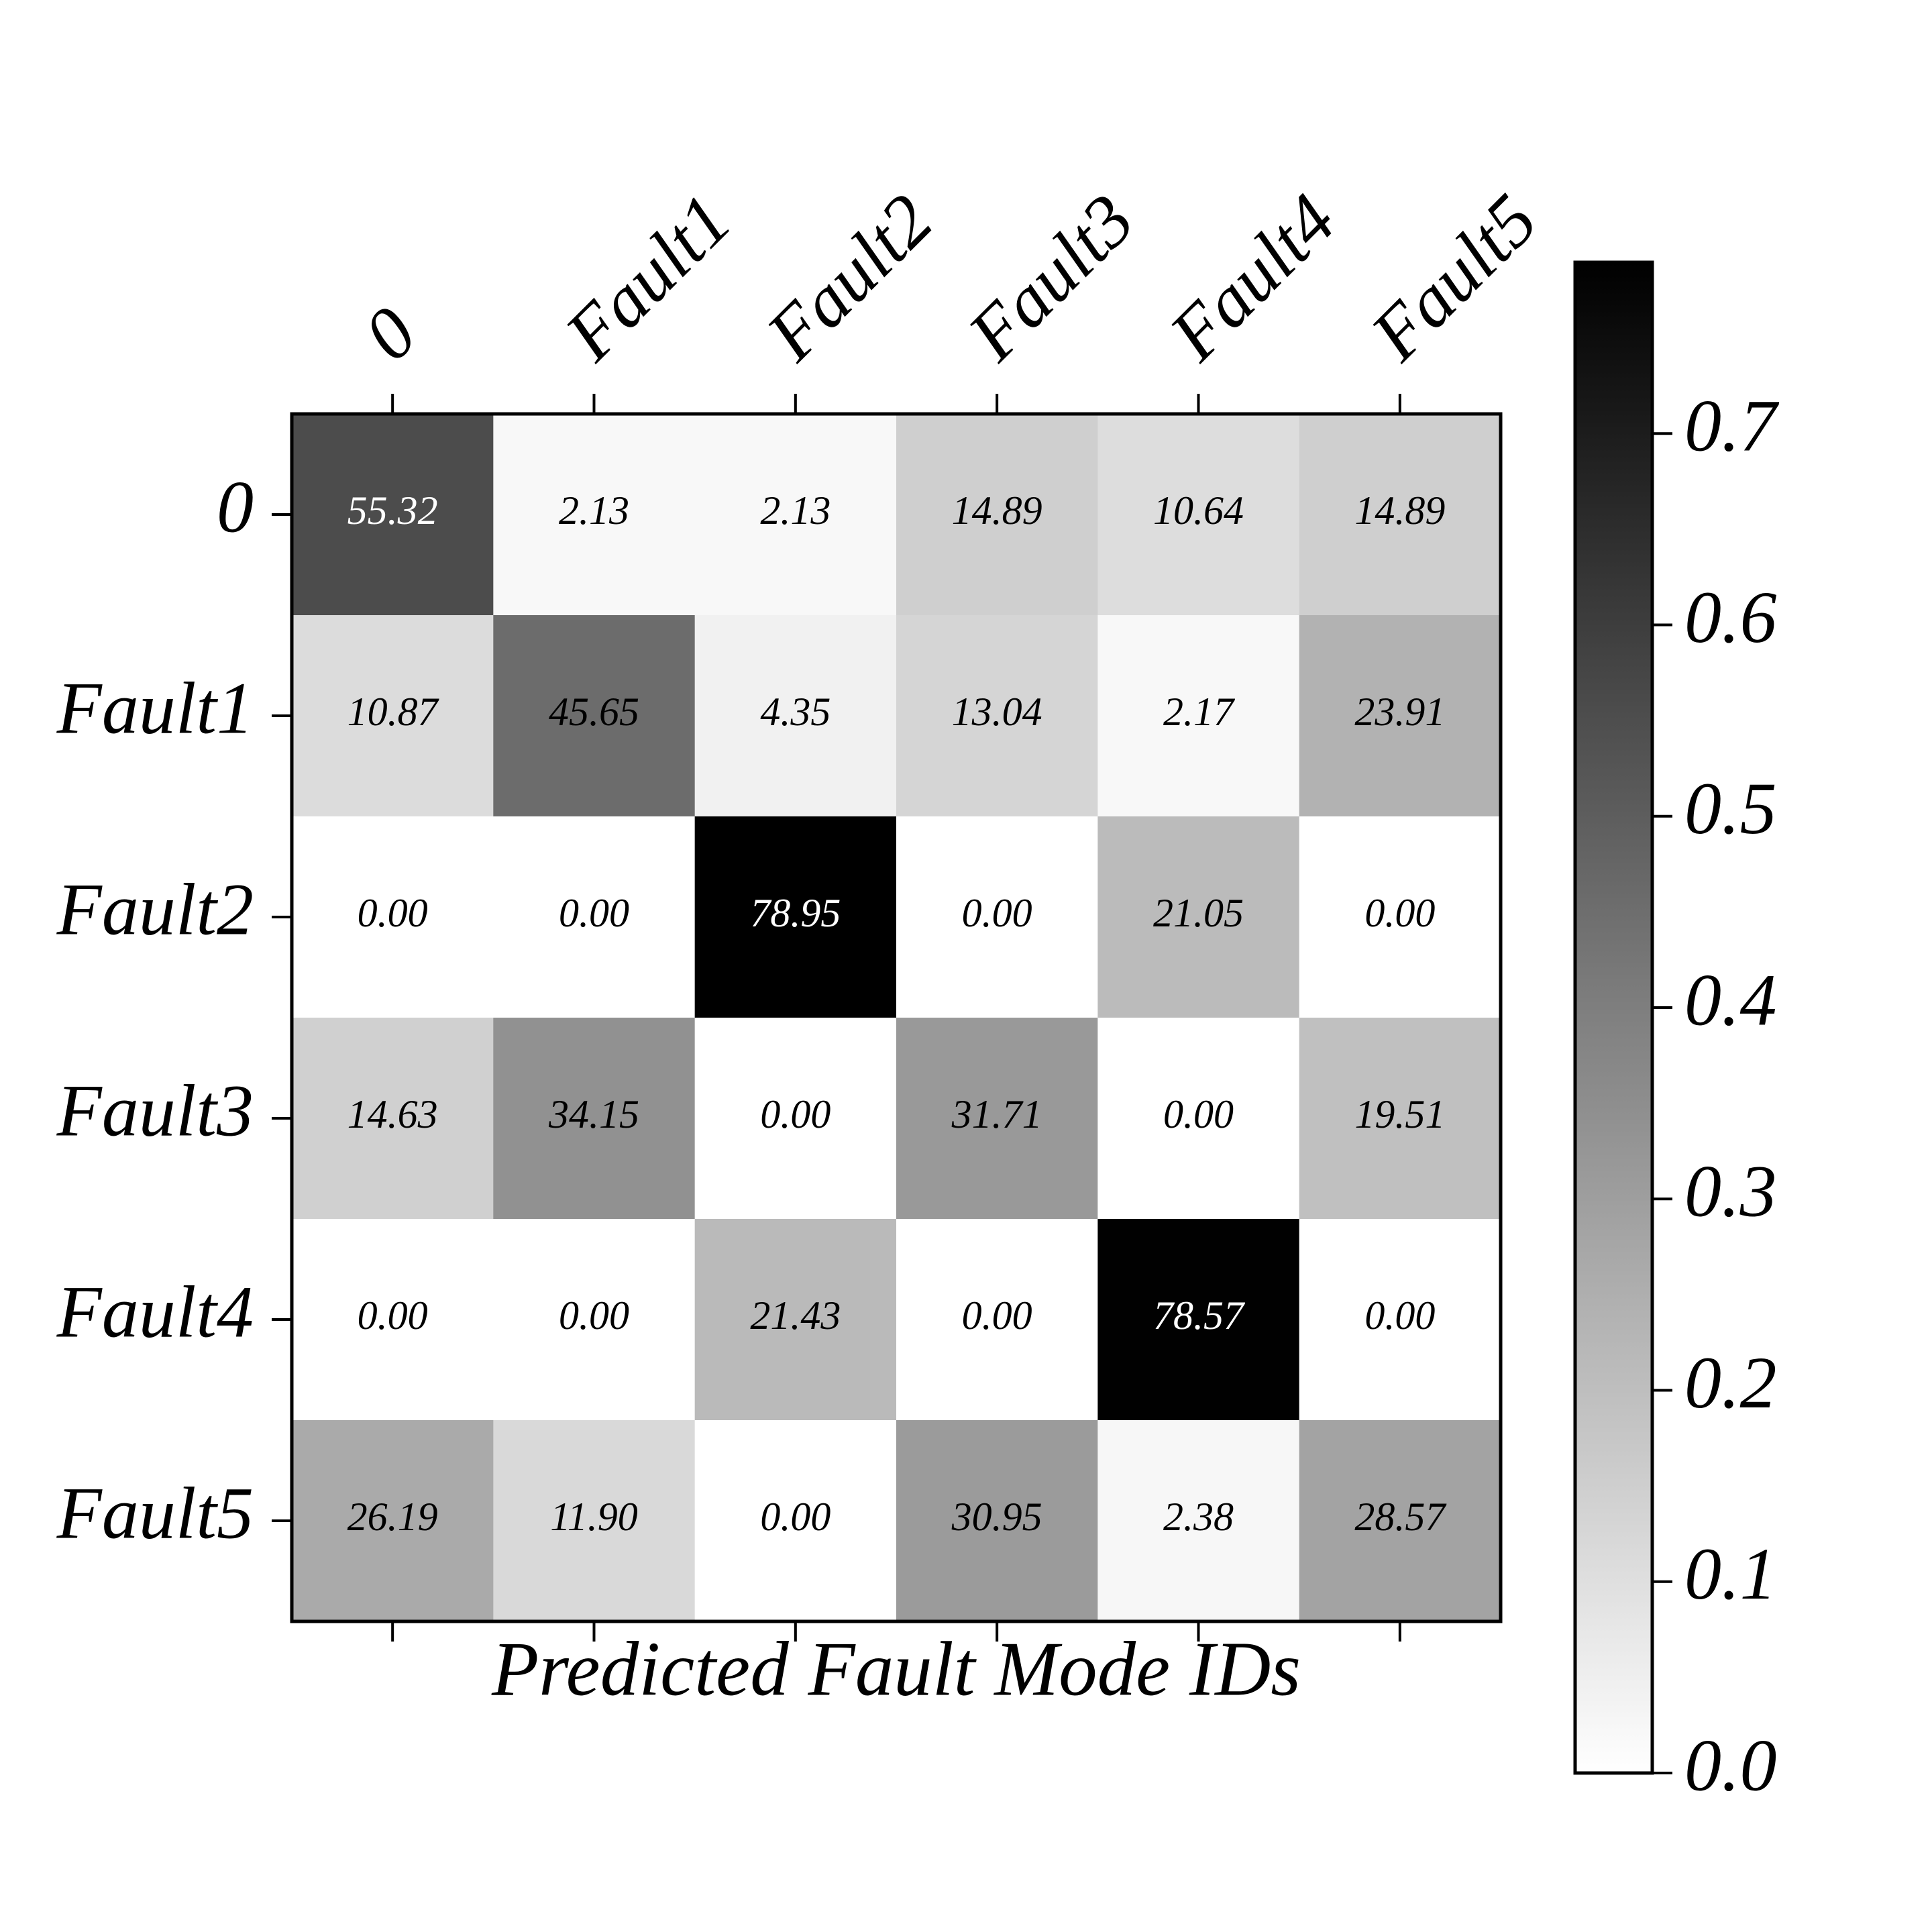 The image size is (1932, 1932). I want to click on cell-label: 19.51, so click(1399, 1114).